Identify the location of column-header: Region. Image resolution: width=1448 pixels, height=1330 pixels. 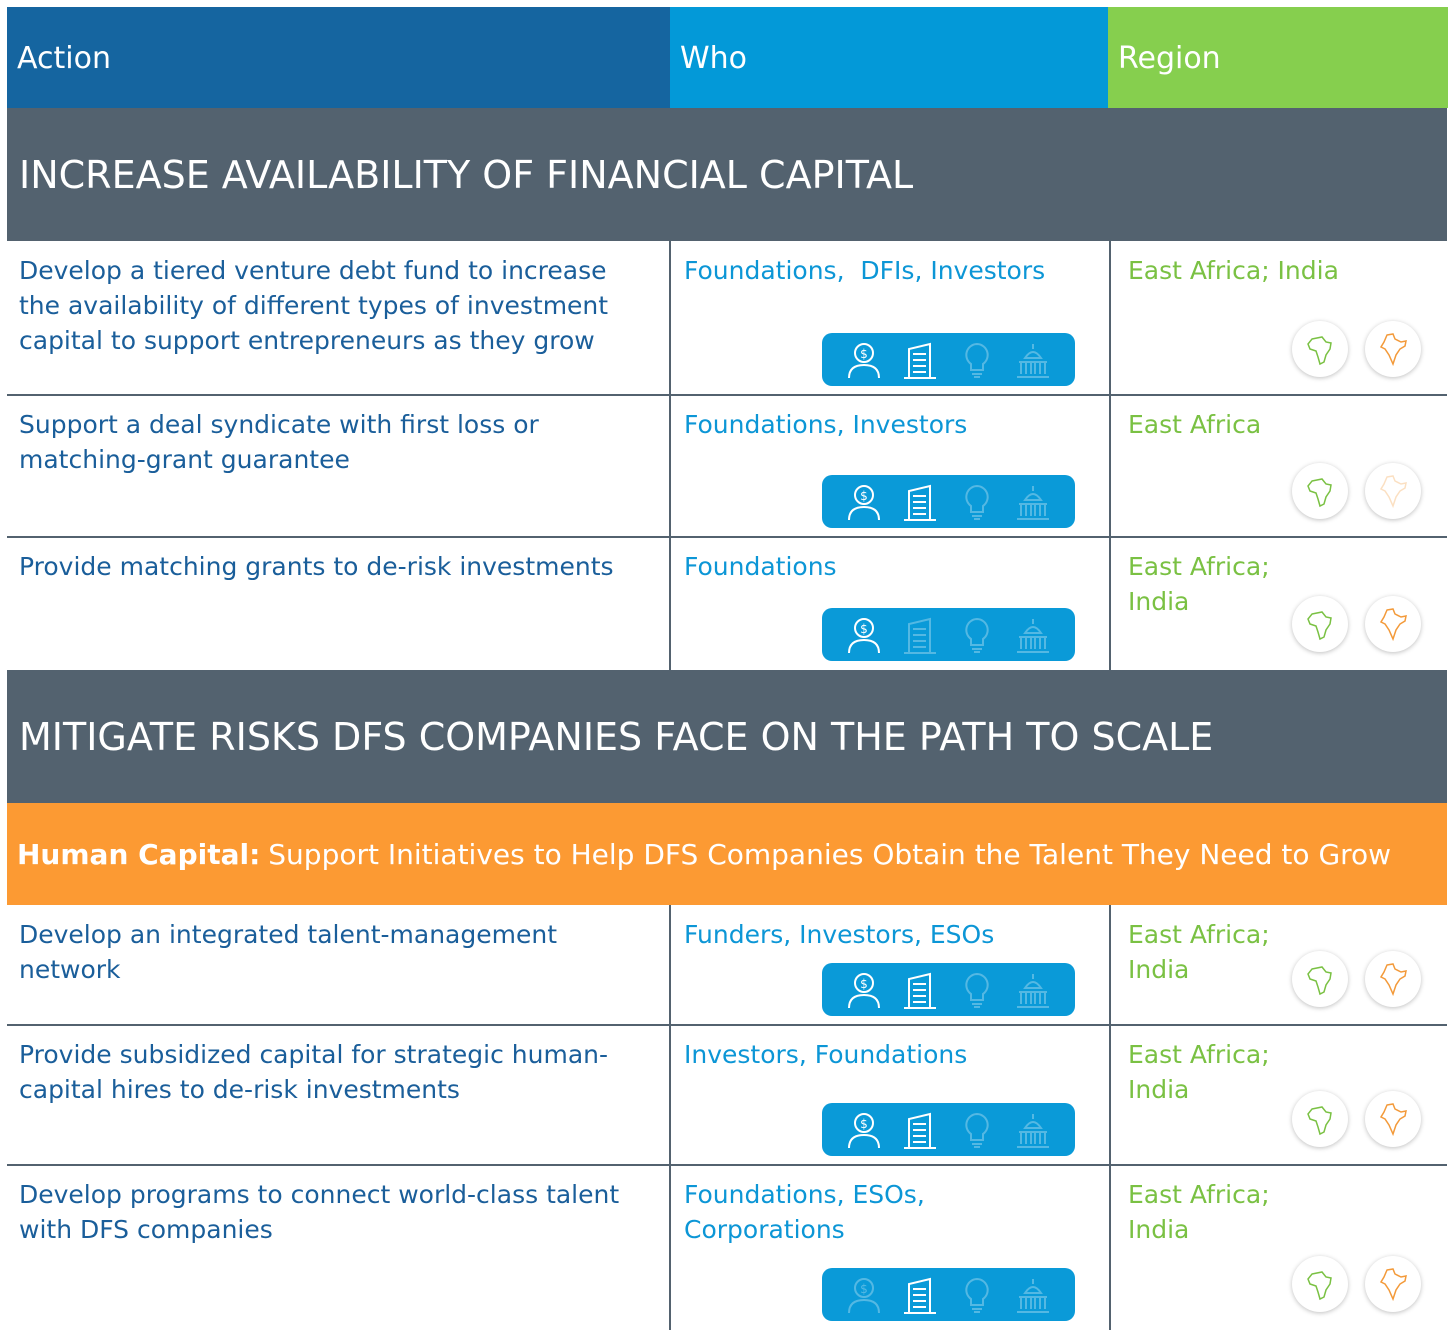
(1278, 57).